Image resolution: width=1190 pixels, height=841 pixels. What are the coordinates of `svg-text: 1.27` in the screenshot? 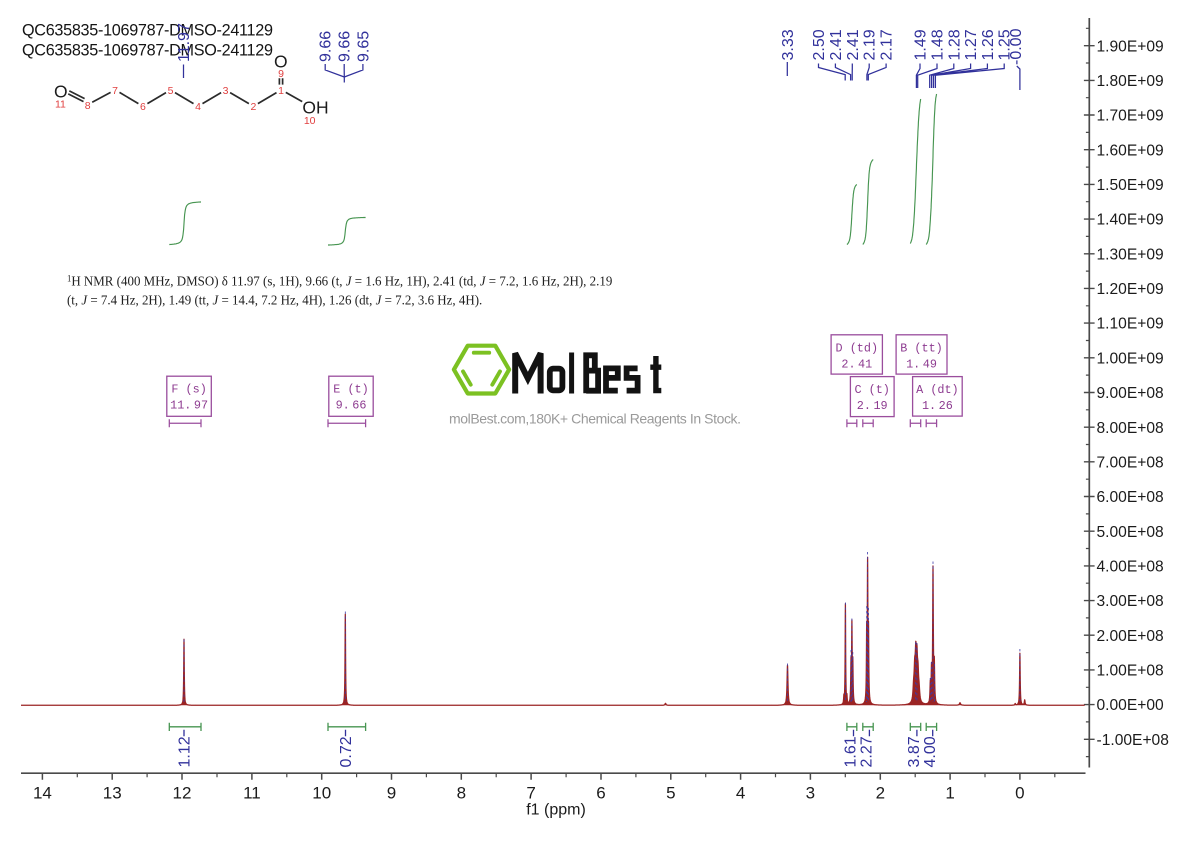 It's located at (971, 44).